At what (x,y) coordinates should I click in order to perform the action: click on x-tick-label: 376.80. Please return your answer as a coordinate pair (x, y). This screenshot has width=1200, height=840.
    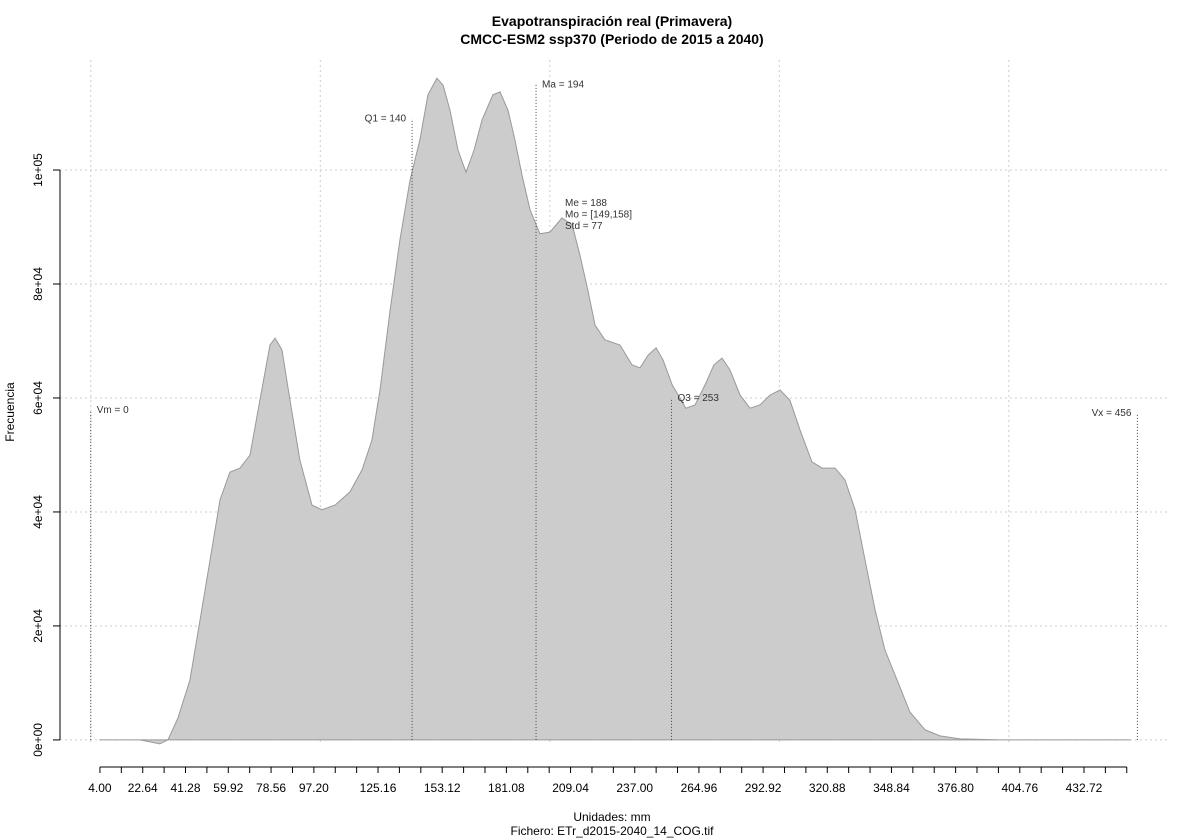
    Looking at the image, I should click on (955, 788).